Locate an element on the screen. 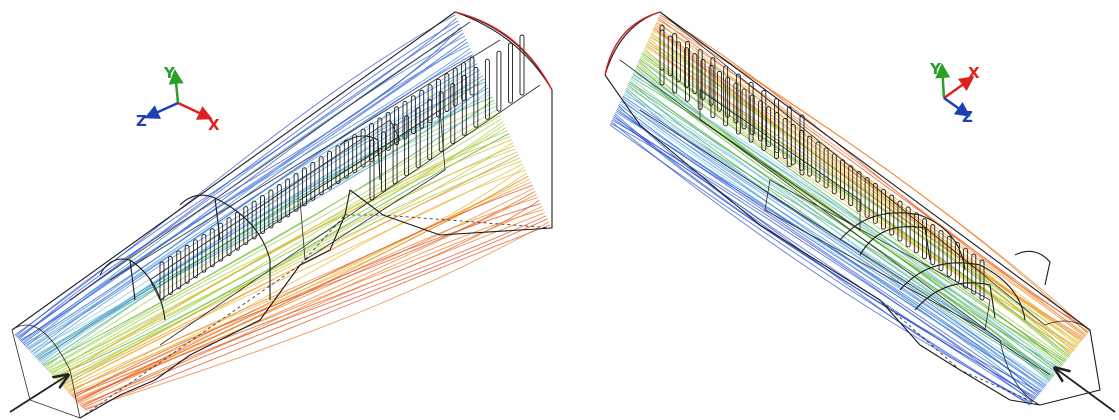 The height and width of the screenshot is (420, 1119). right-x-axis-label: X is located at coordinates (974, 73).